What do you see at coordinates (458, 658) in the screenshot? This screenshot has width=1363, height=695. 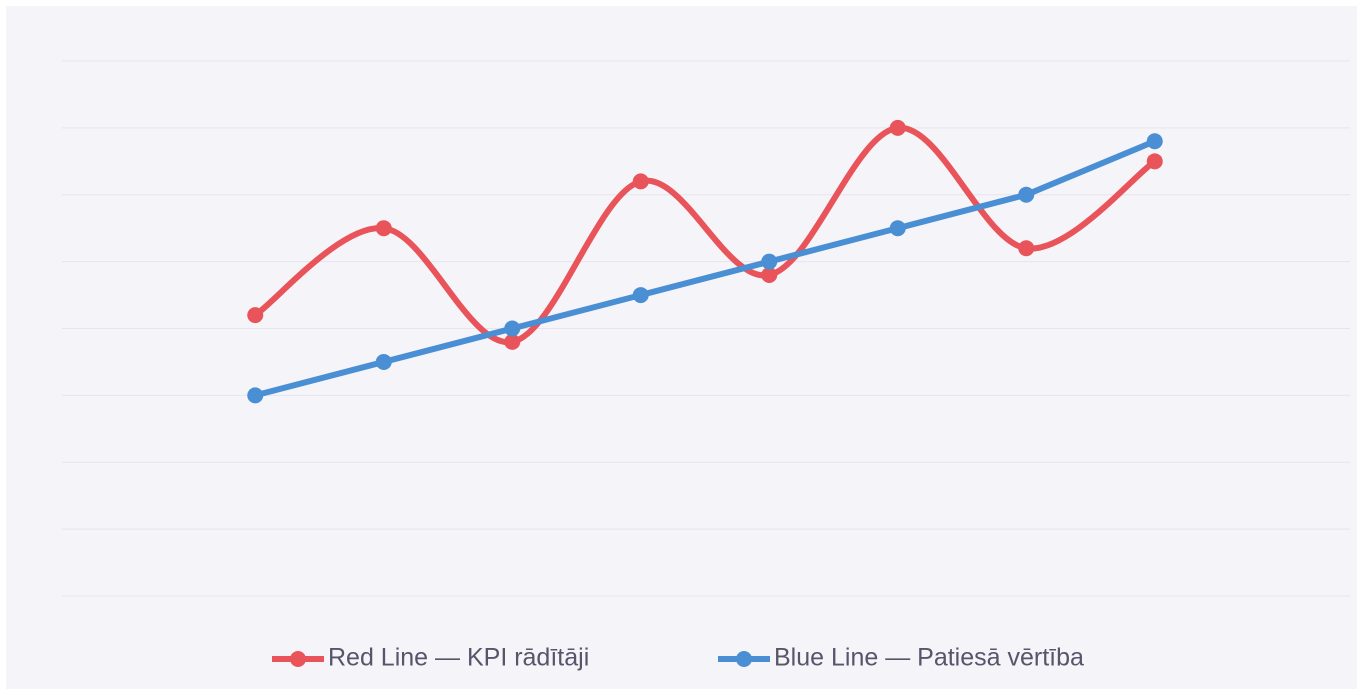 I see `legend-label: Red Line — KPI rādītāji` at bounding box center [458, 658].